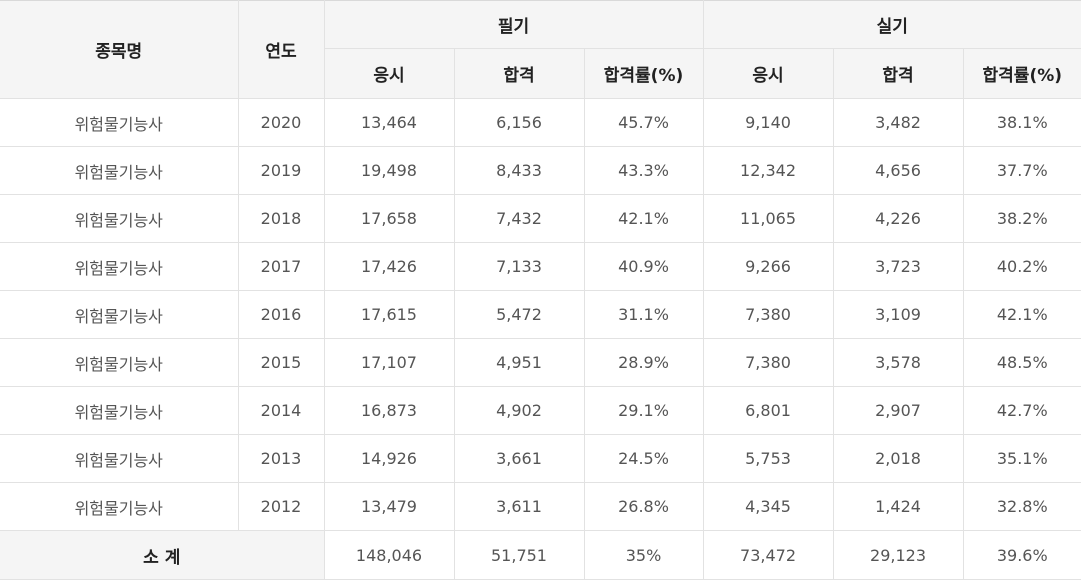 This screenshot has width=1081, height=581. What do you see at coordinates (1021, 218) in the screenshot?
I see `cell-practical-rate: 38.2%` at bounding box center [1021, 218].